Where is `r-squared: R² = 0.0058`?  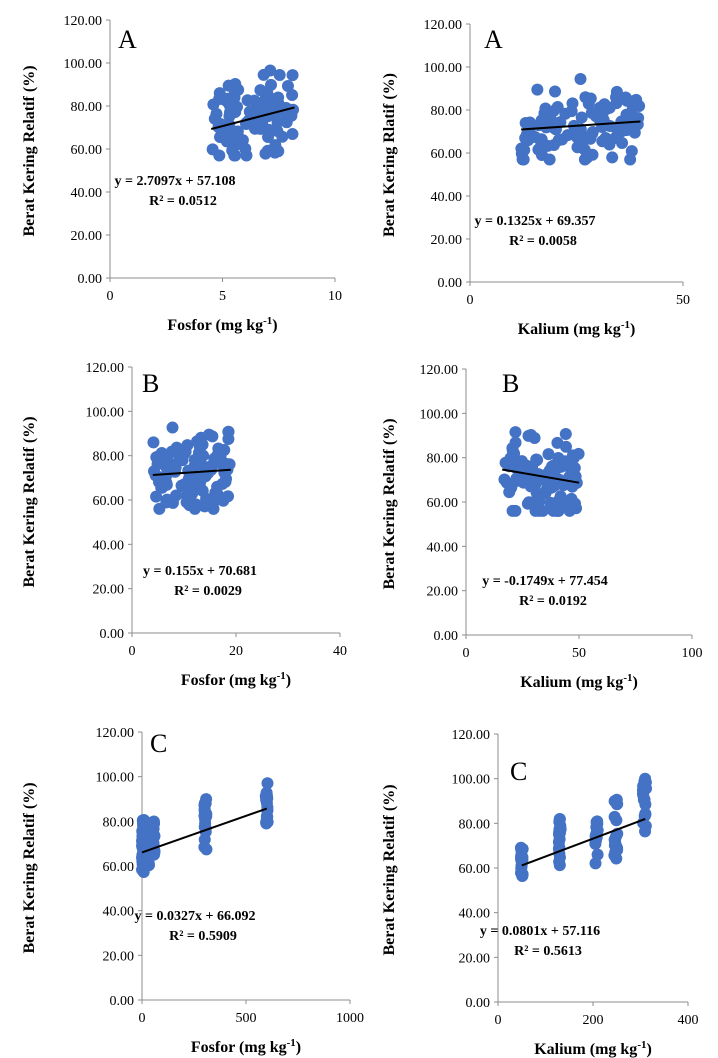
r-squared: R² = 0.0058 is located at coordinates (543, 241).